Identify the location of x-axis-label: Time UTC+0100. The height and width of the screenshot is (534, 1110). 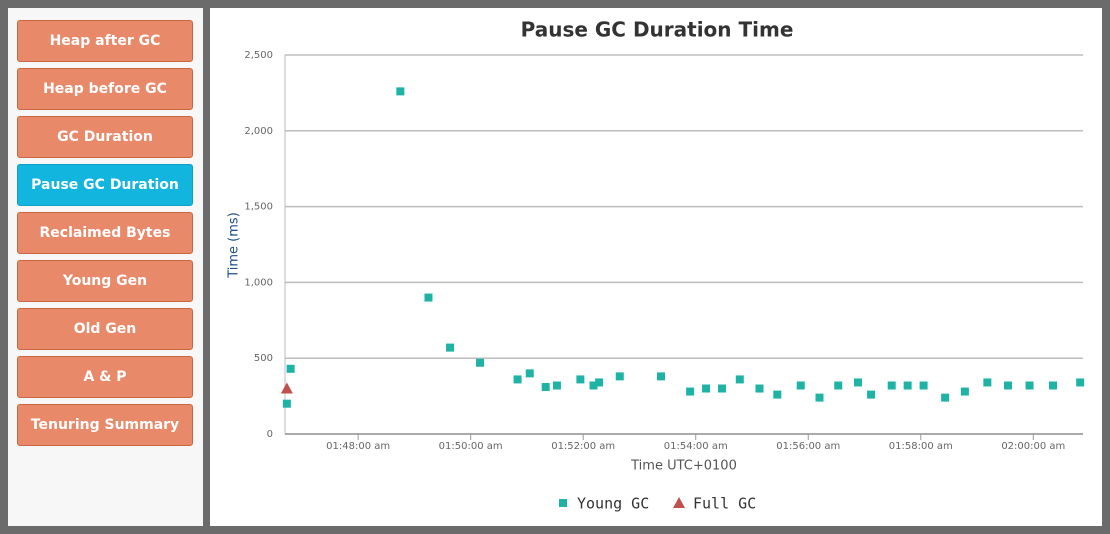
(683, 466).